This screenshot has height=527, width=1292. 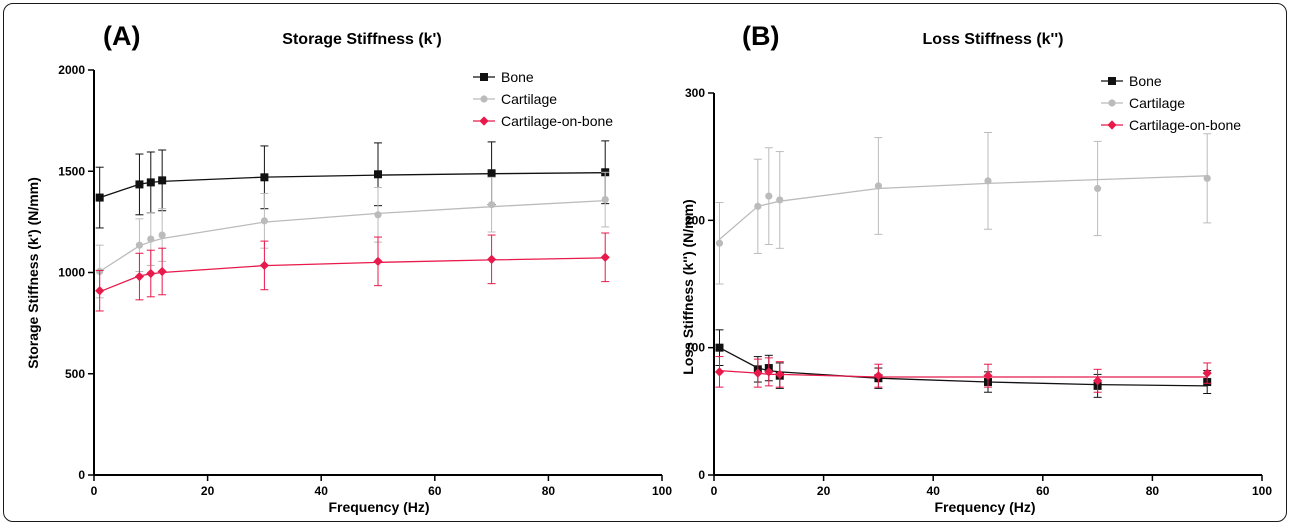 What do you see at coordinates (352, 275) in the screenshot?
I see `panel-a-cartilage-on-bone-fit-line` at bounding box center [352, 275].